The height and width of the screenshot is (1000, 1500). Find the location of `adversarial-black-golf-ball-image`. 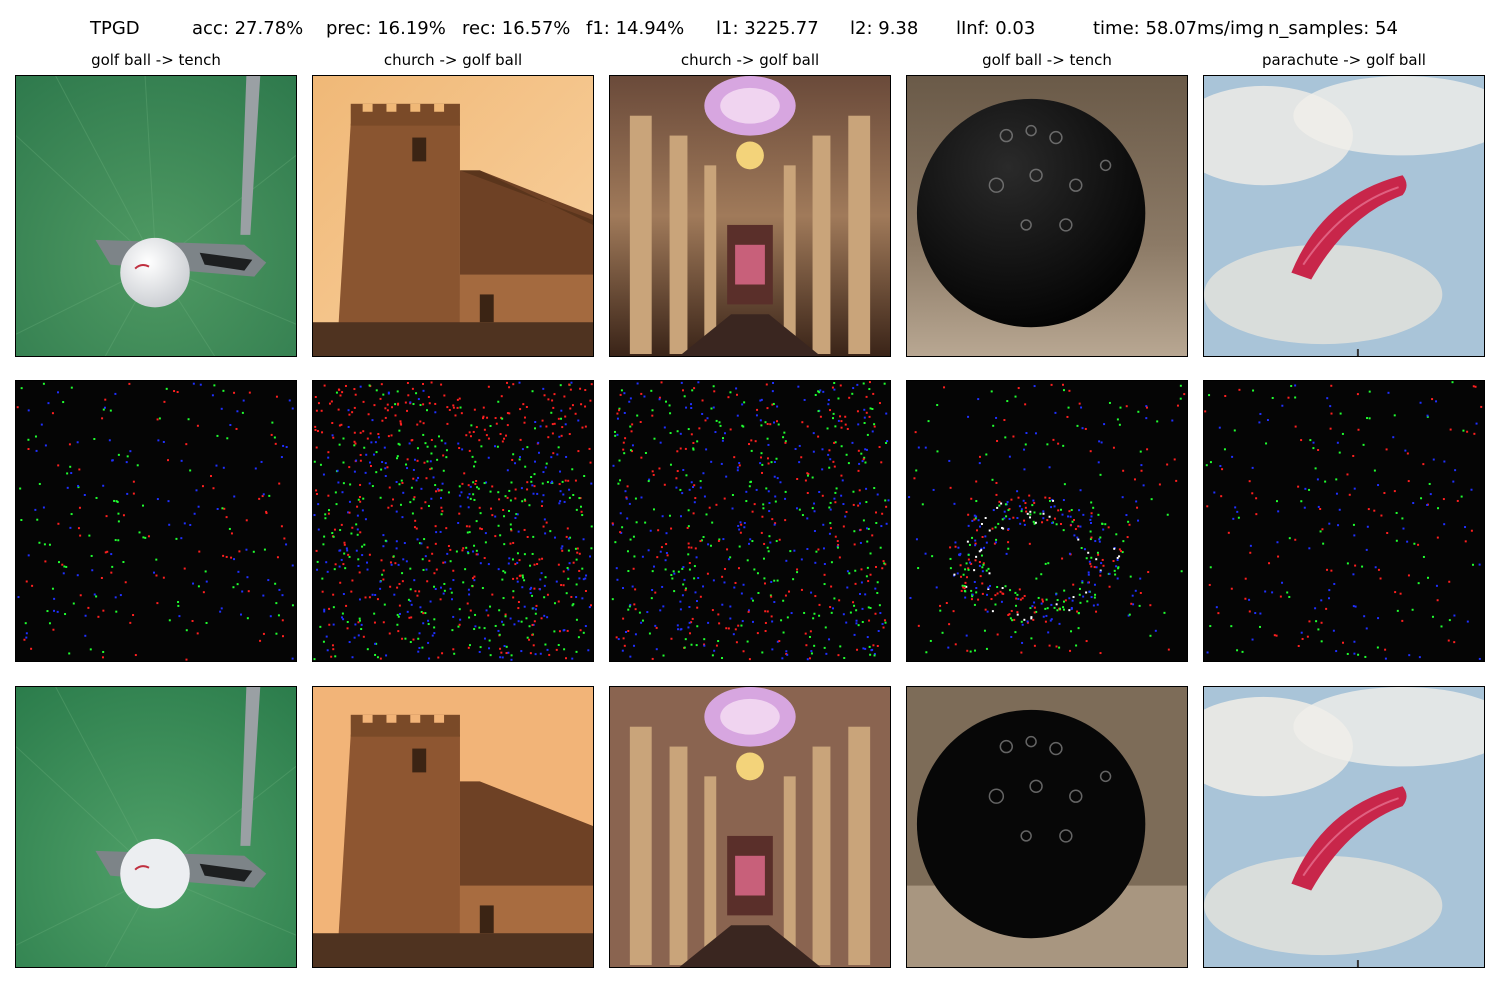

adversarial-black-golf-ball-image is located at coordinates (1047, 827).